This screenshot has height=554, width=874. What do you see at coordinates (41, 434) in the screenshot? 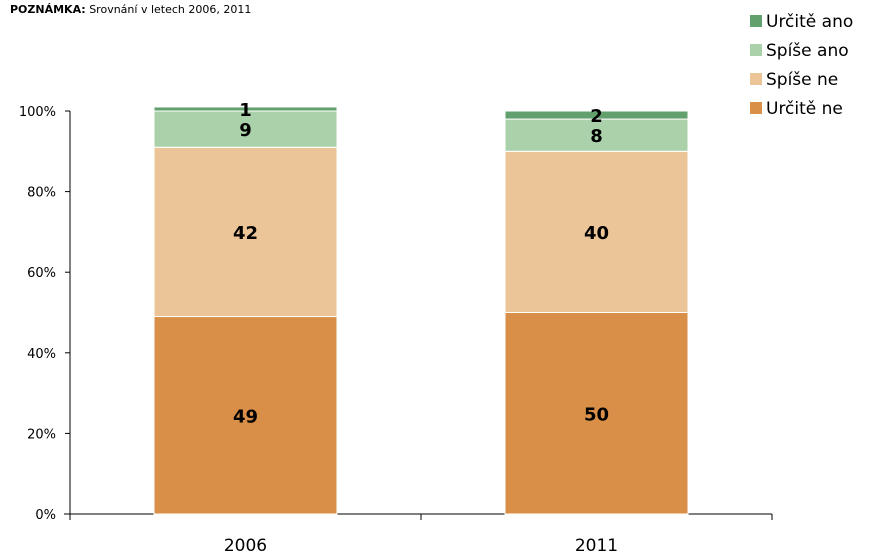
I see `y-tick-label: 20%` at bounding box center [41, 434].